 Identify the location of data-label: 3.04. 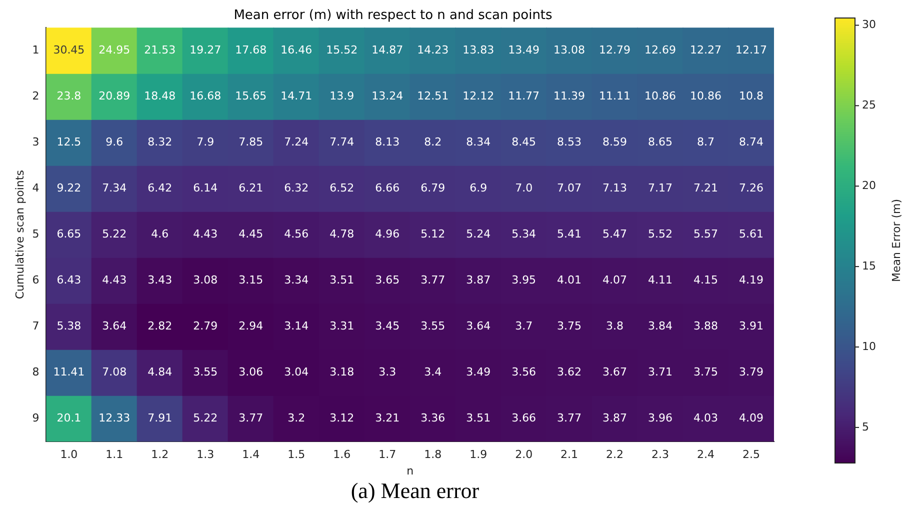
(296, 371).